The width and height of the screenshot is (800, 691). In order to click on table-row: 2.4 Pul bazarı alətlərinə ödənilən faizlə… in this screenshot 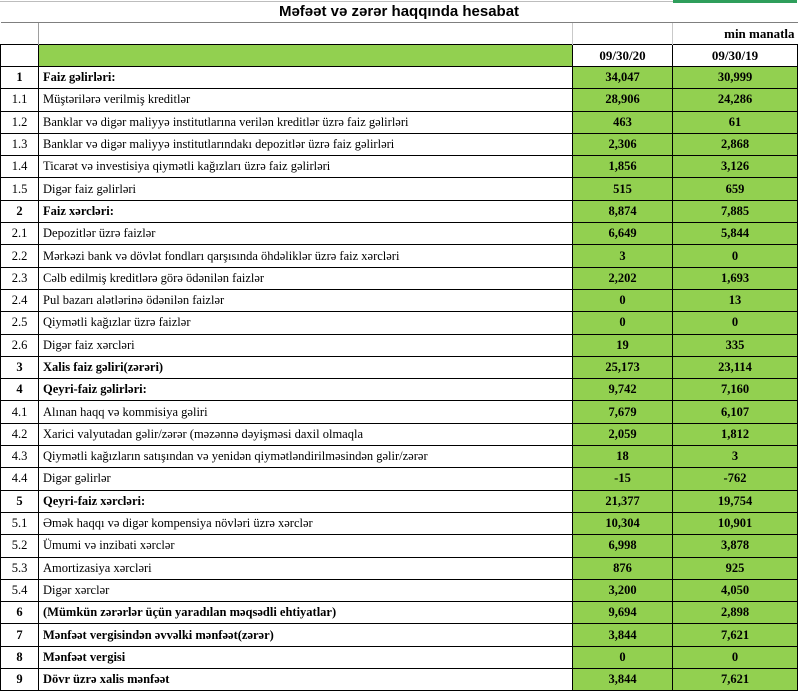, I will do `click(399, 300)`.